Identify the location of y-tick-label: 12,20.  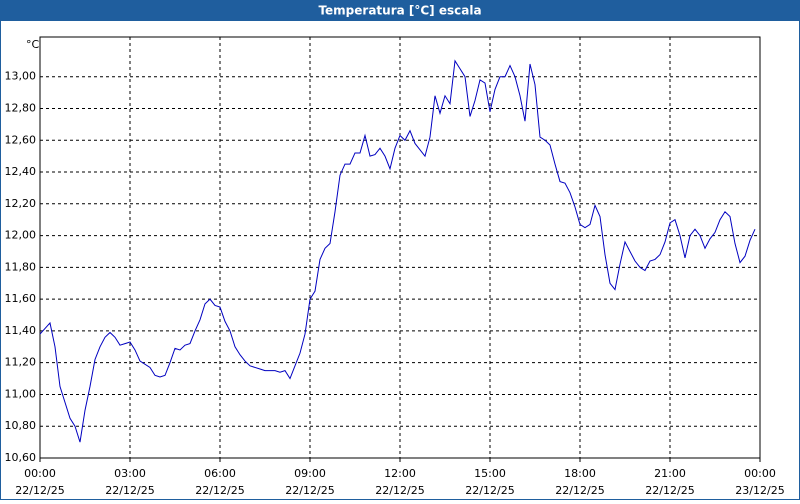
(21, 203).